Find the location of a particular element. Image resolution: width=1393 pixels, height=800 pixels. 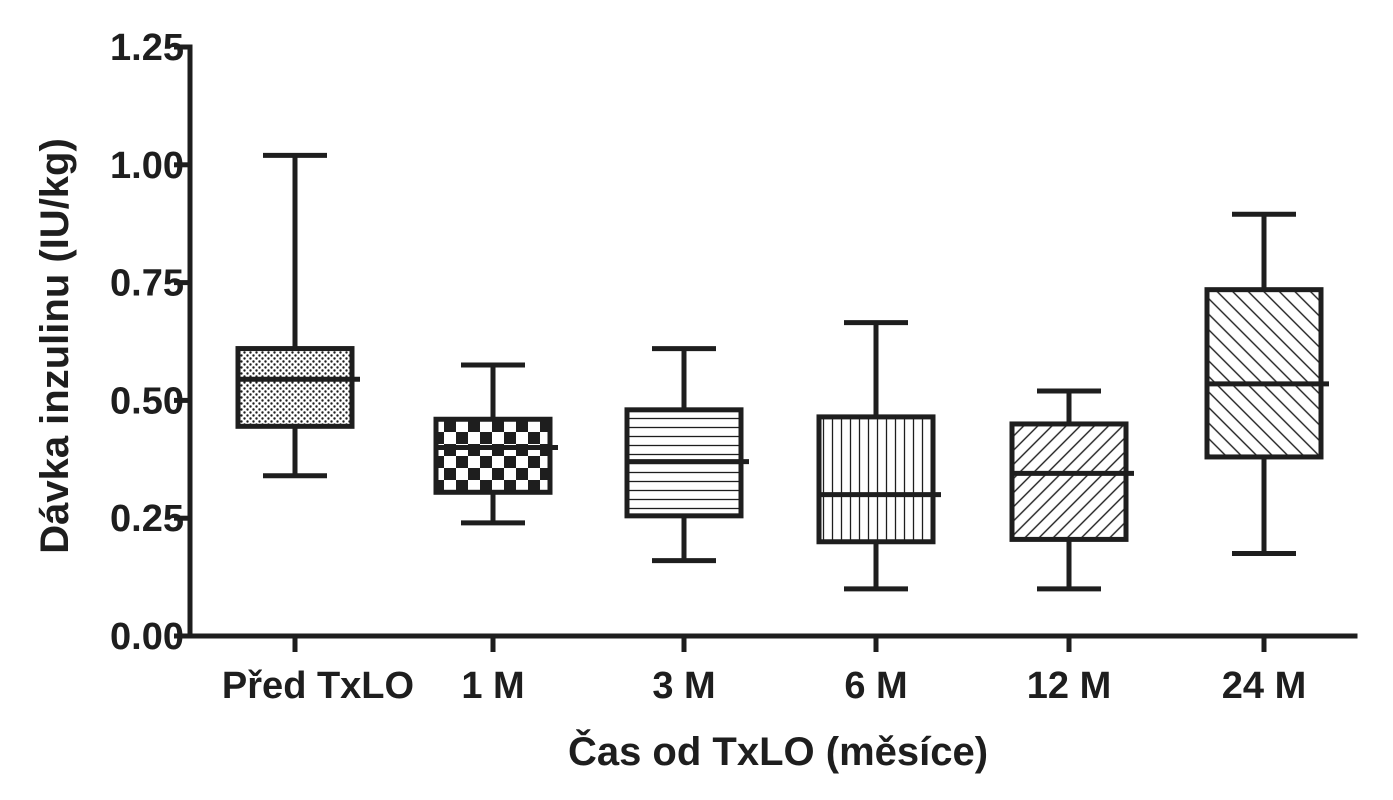

y-tick-label: 0.50 is located at coordinates (147, 401).